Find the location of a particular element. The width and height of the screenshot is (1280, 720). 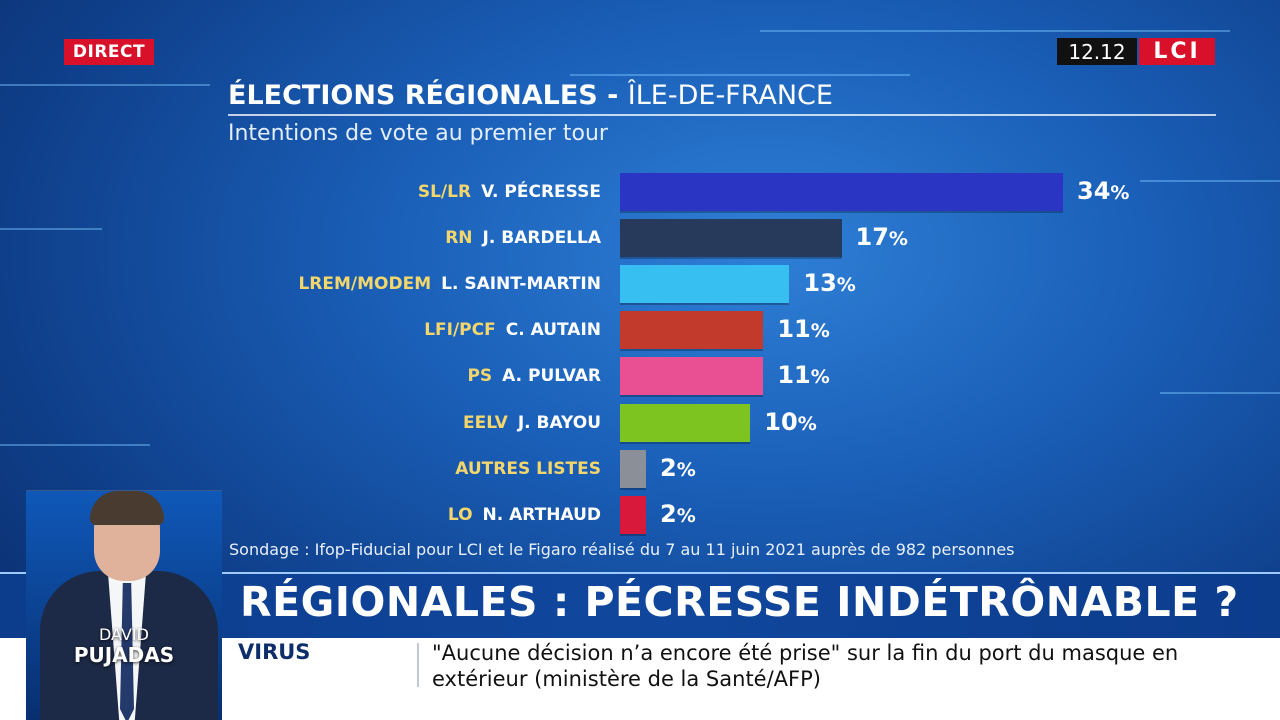

party-label: PS is located at coordinates (480, 376).